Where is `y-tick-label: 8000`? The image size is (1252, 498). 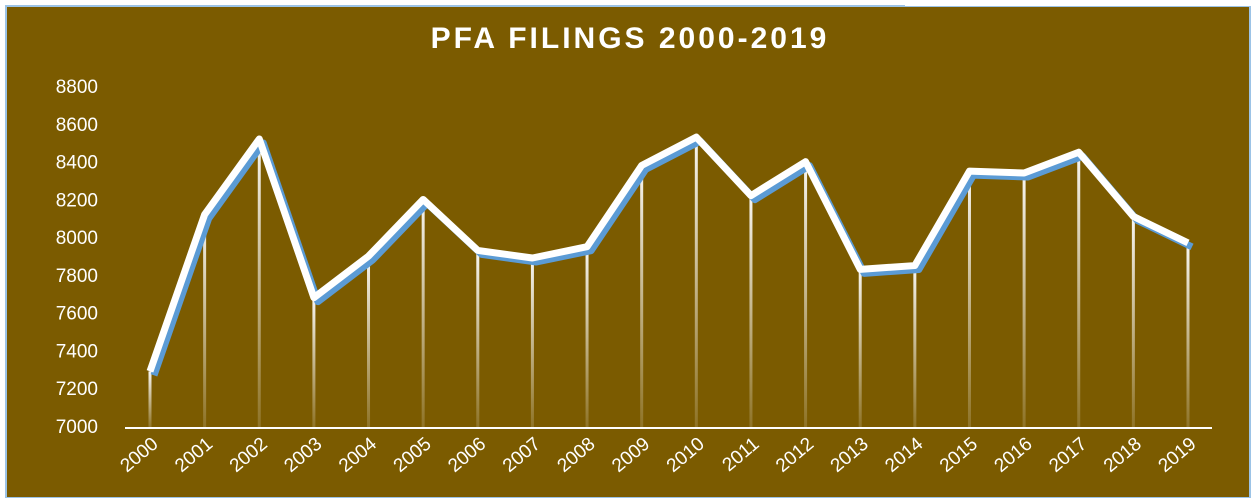 y-tick-label: 8000 is located at coordinates (77, 238).